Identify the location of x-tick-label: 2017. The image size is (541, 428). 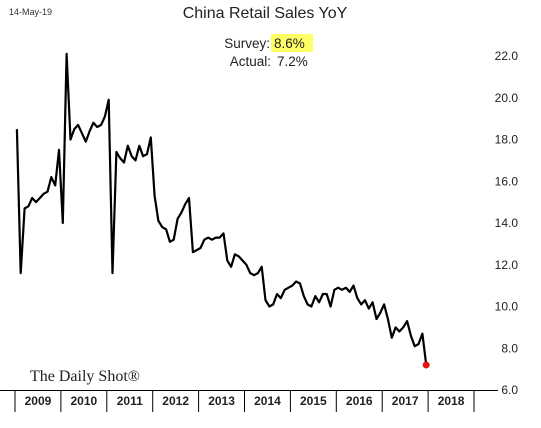
(405, 401).